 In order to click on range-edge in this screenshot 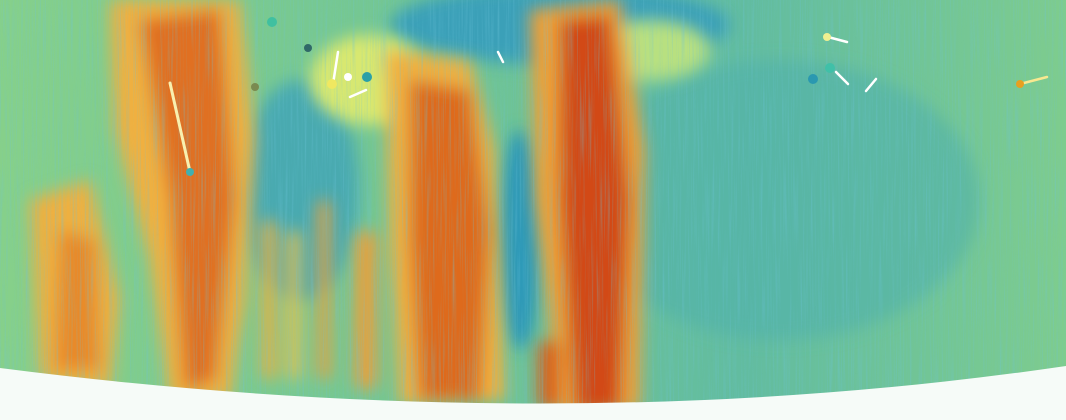, I will do `click(533, 393)`.